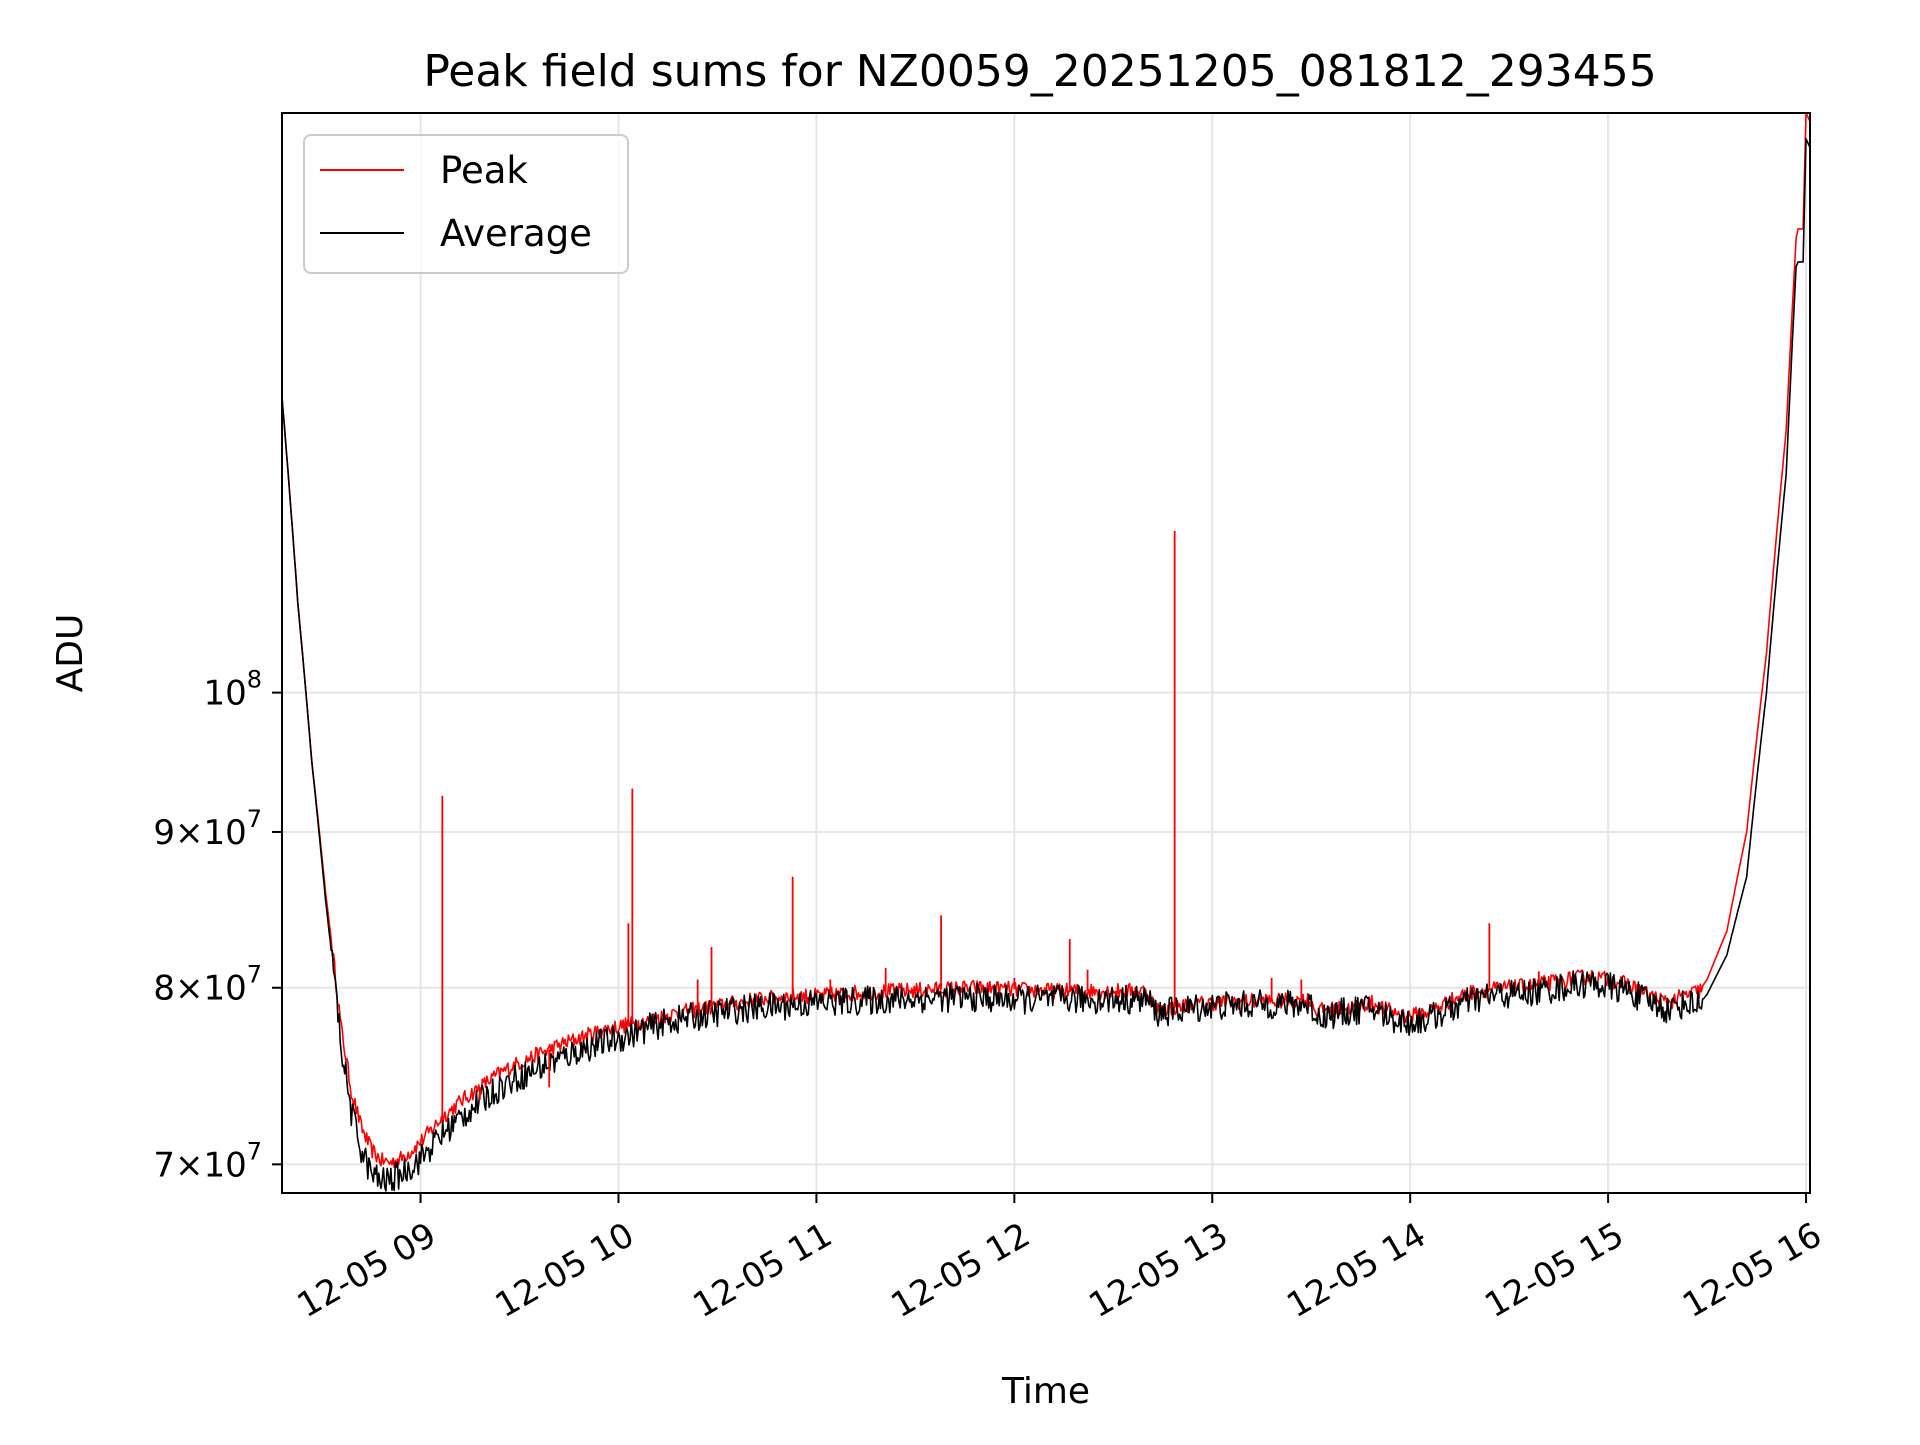 Image resolution: width=1920 pixels, height=1445 pixels. I want to click on legend: Peak Average, so click(466, 204).